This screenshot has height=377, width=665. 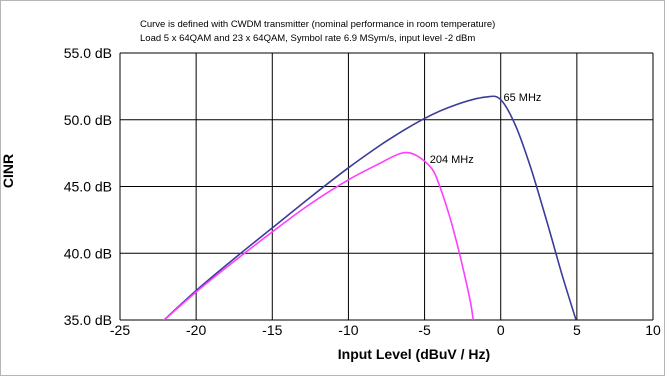 What do you see at coordinates (501, 330) in the screenshot?
I see `x-tick-label: 0` at bounding box center [501, 330].